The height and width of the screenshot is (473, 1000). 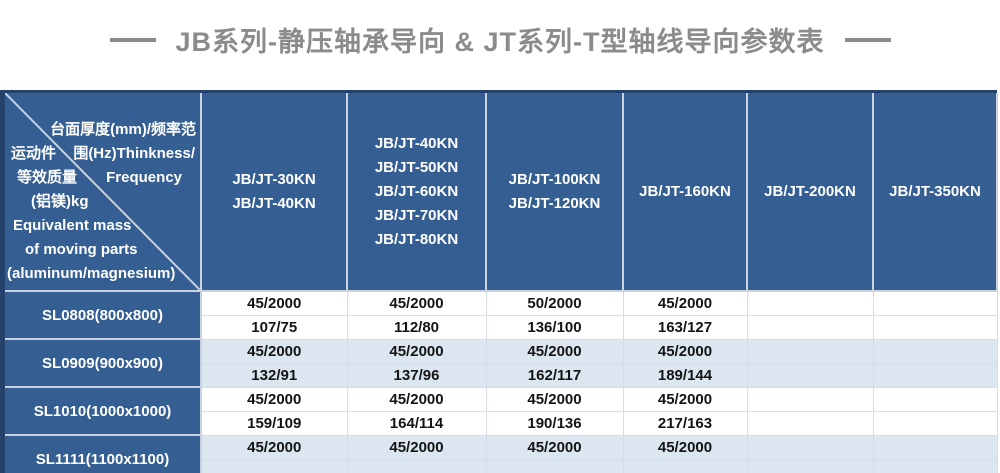 I want to click on table-row: 132/91 137/96 162/117 189/144, so click(x=501, y=375).